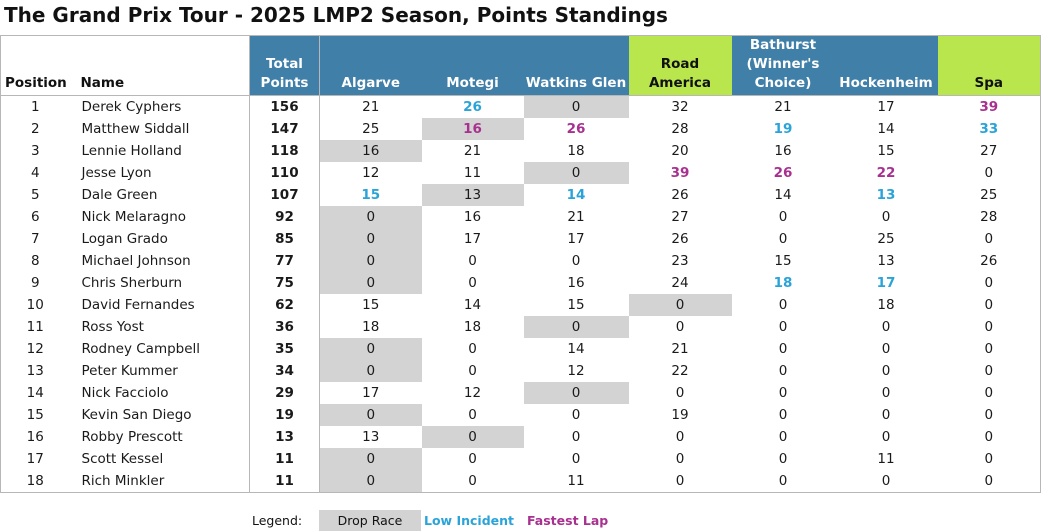 This screenshot has height=531, width=1043. What do you see at coordinates (989, 195) in the screenshot?
I see `cell-points-spa: 25` at bounding box center [989, 195].